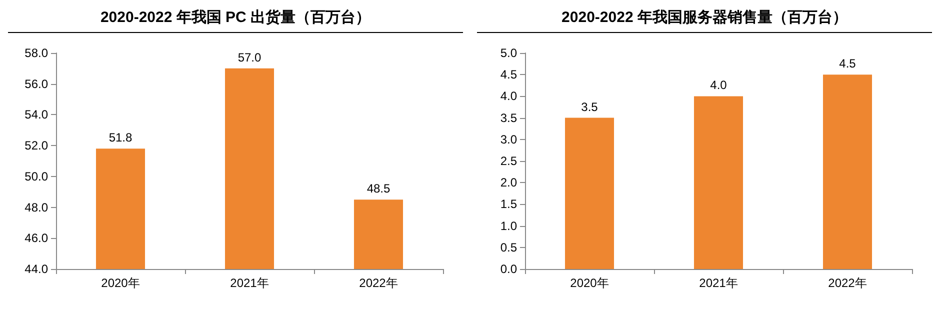 The width and height of the screenshot is (945, 334). Describe the element at coordinates (509, 139) in the screenshot. I see `y-tick-label: 3.0` at that location.